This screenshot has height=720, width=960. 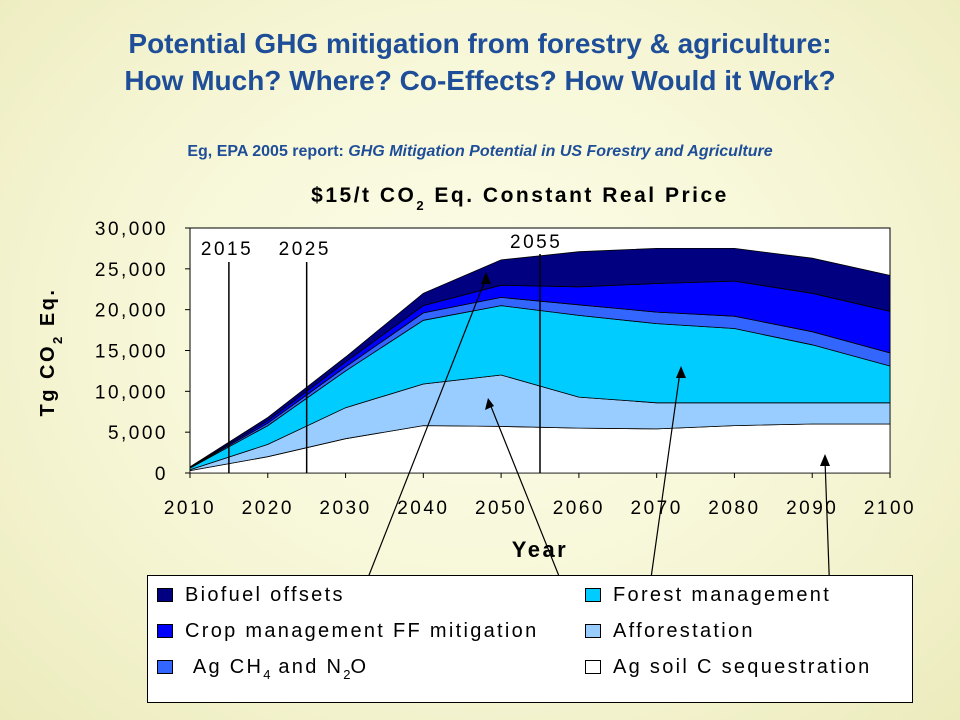 What do you see at coordinates (268, 151) in the screenshot?
I see `subtitle-prefix: Eg, EPA 2005 report:` at bounding box center [268, 151].